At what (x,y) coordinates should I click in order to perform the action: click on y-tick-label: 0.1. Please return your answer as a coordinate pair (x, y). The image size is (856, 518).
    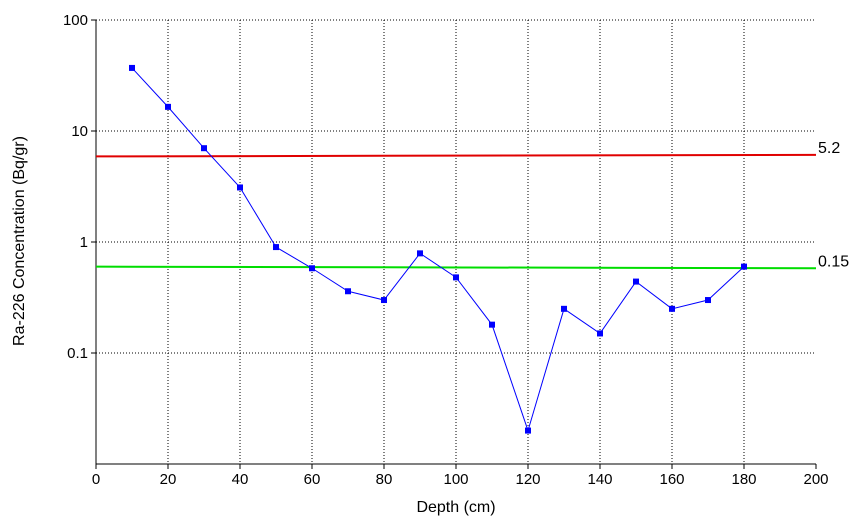
    Looking at the image, I should click on (77, 353).